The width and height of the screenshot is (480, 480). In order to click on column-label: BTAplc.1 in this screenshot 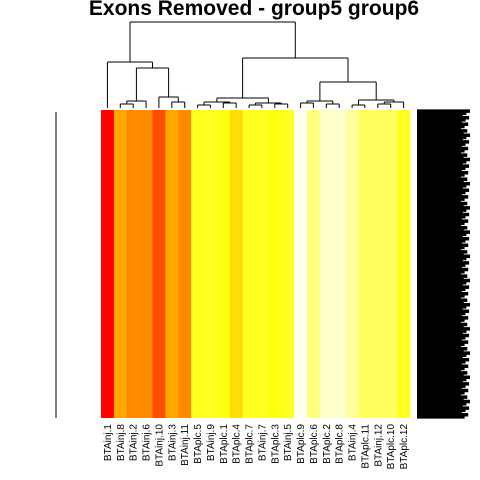, I will do `click(224, 444)`.